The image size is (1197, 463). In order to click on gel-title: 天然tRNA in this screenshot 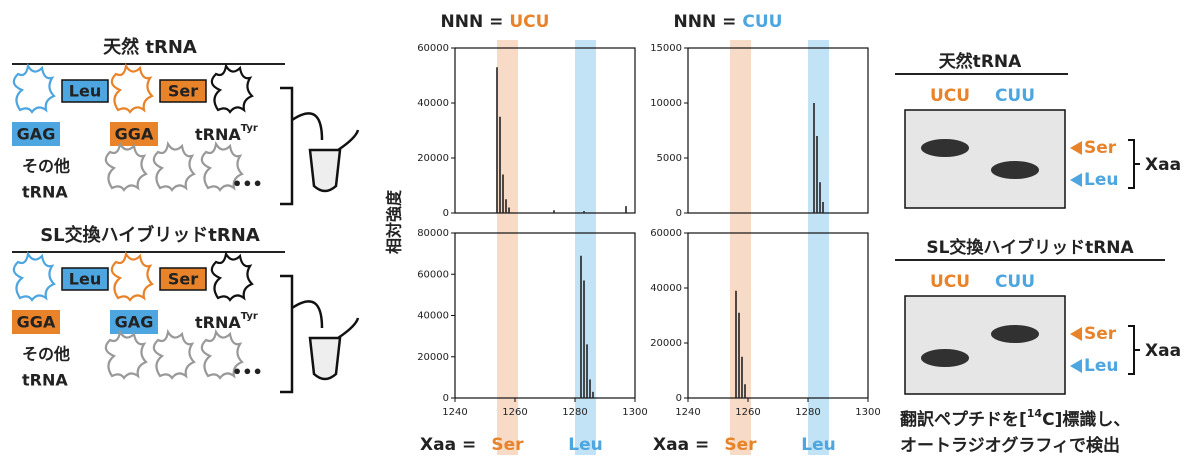, I will do `click(980, 61)`.